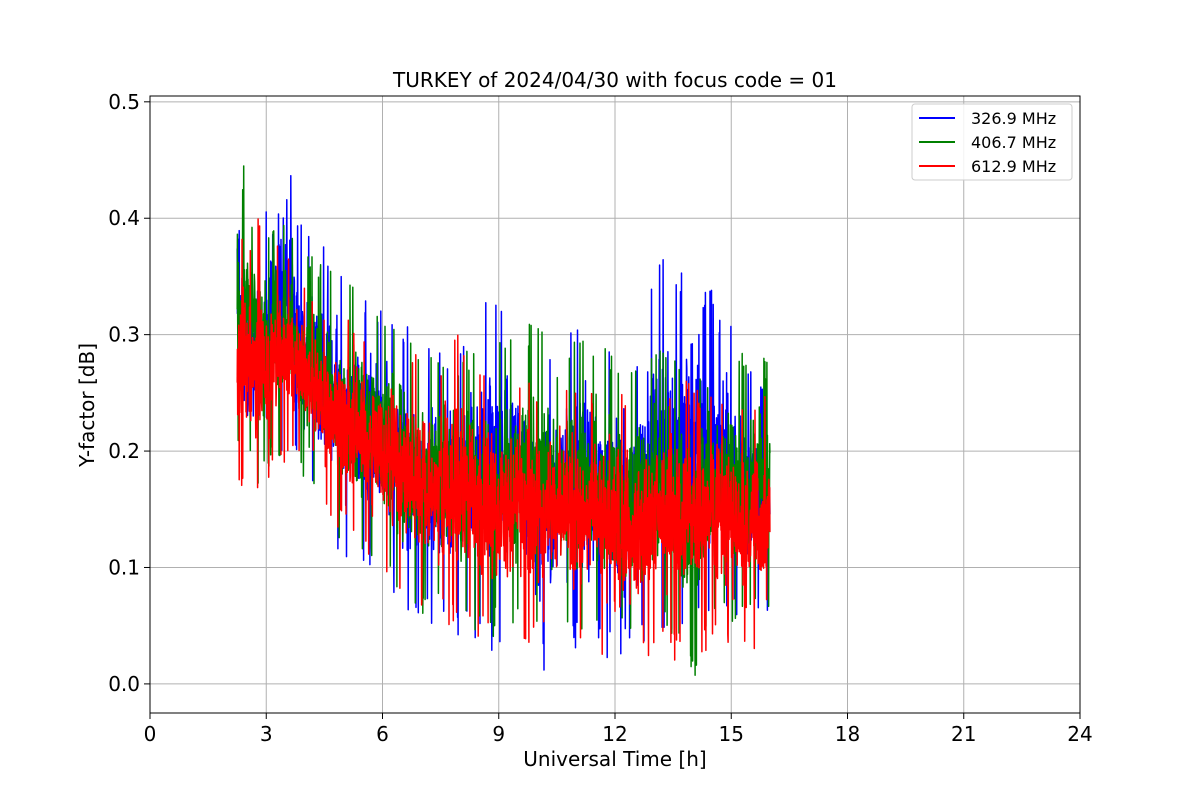 This screenshot has width=1200, height=804. Describe the element at coordinates (87, 405) in the screenshot. I see `y-axis-label: Y-factor [dB]` at that location.